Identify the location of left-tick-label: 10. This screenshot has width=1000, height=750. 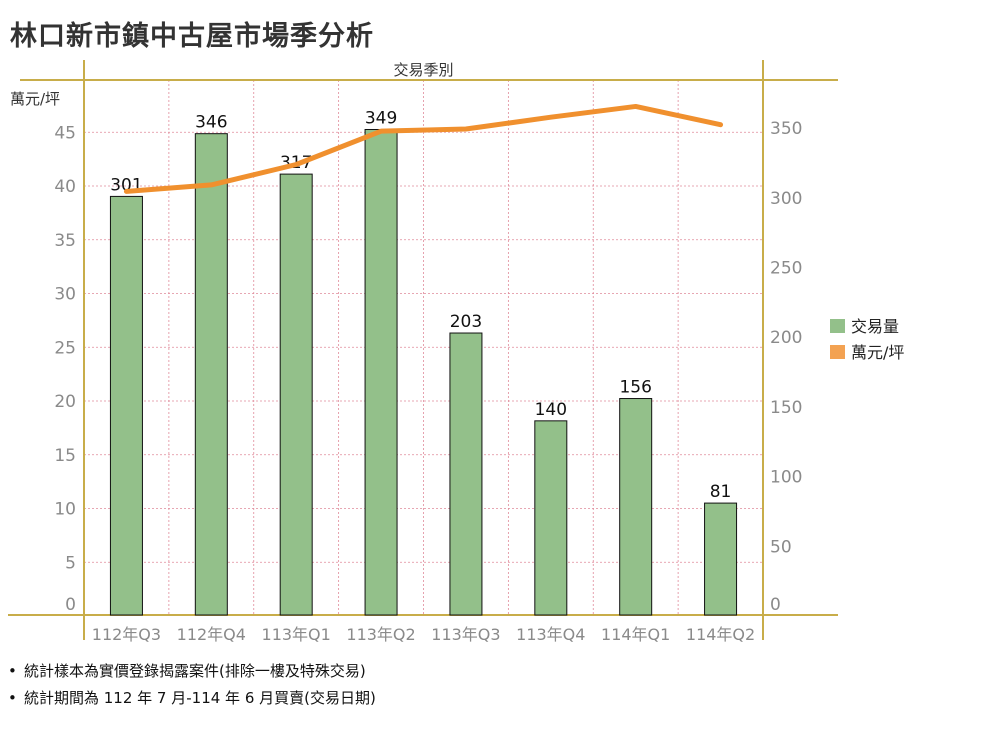
(65, 510).